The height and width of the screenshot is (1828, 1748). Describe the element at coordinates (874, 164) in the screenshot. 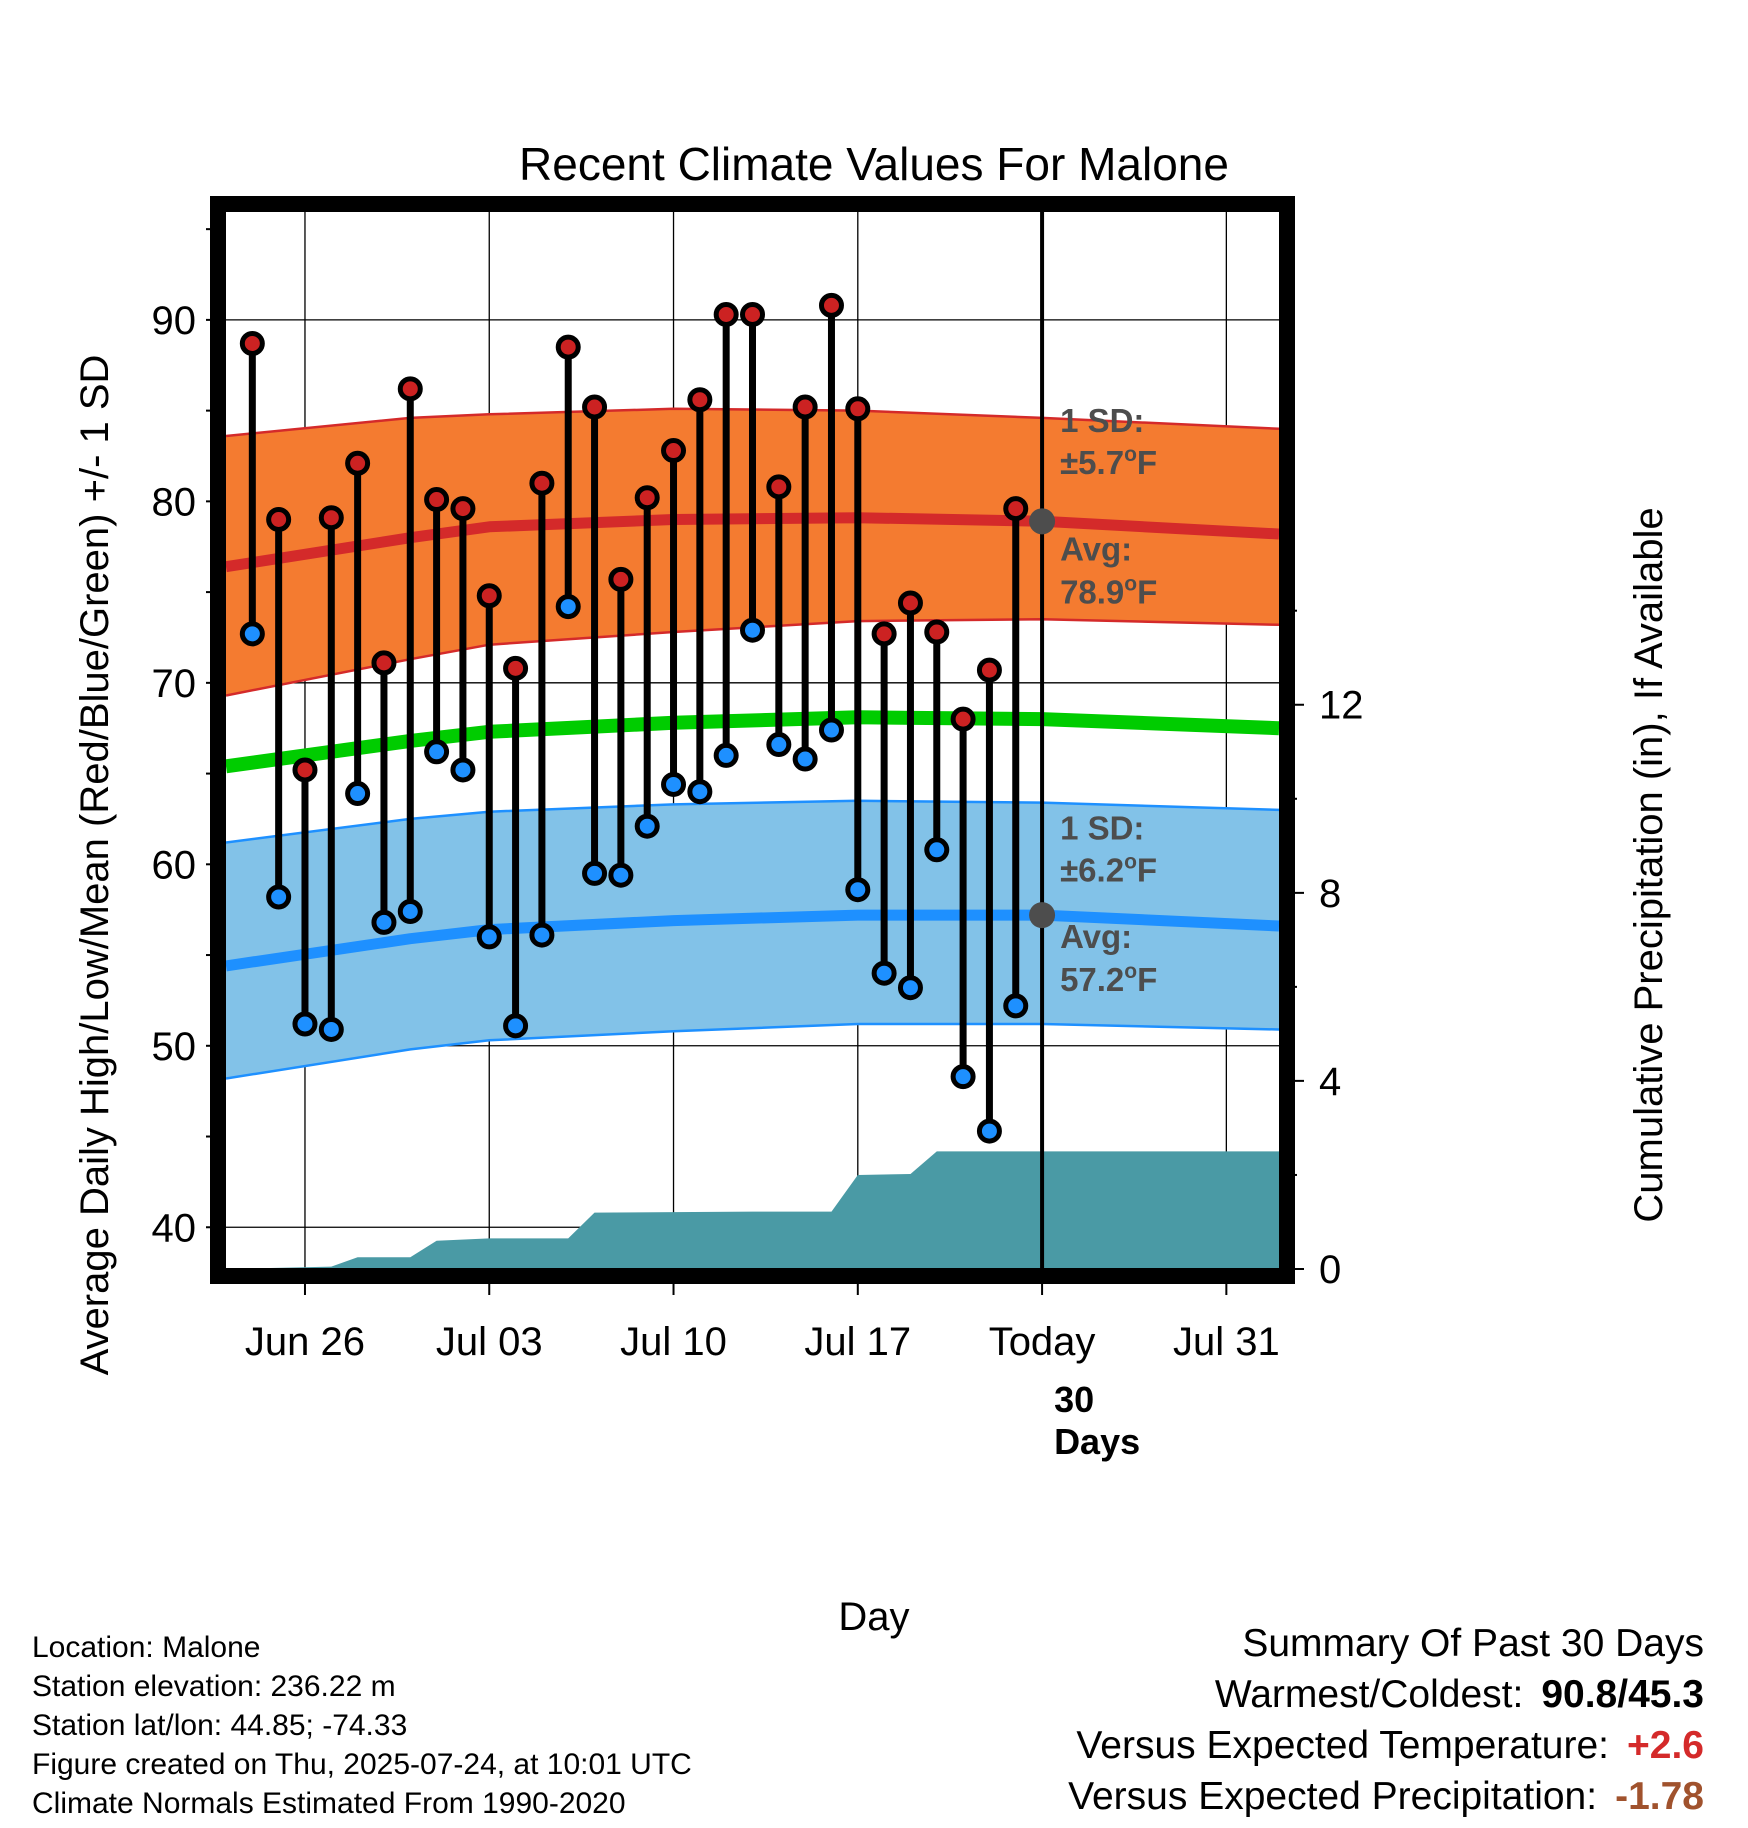

I see `chart-title: Recent Climate Values For Malone` at that location.